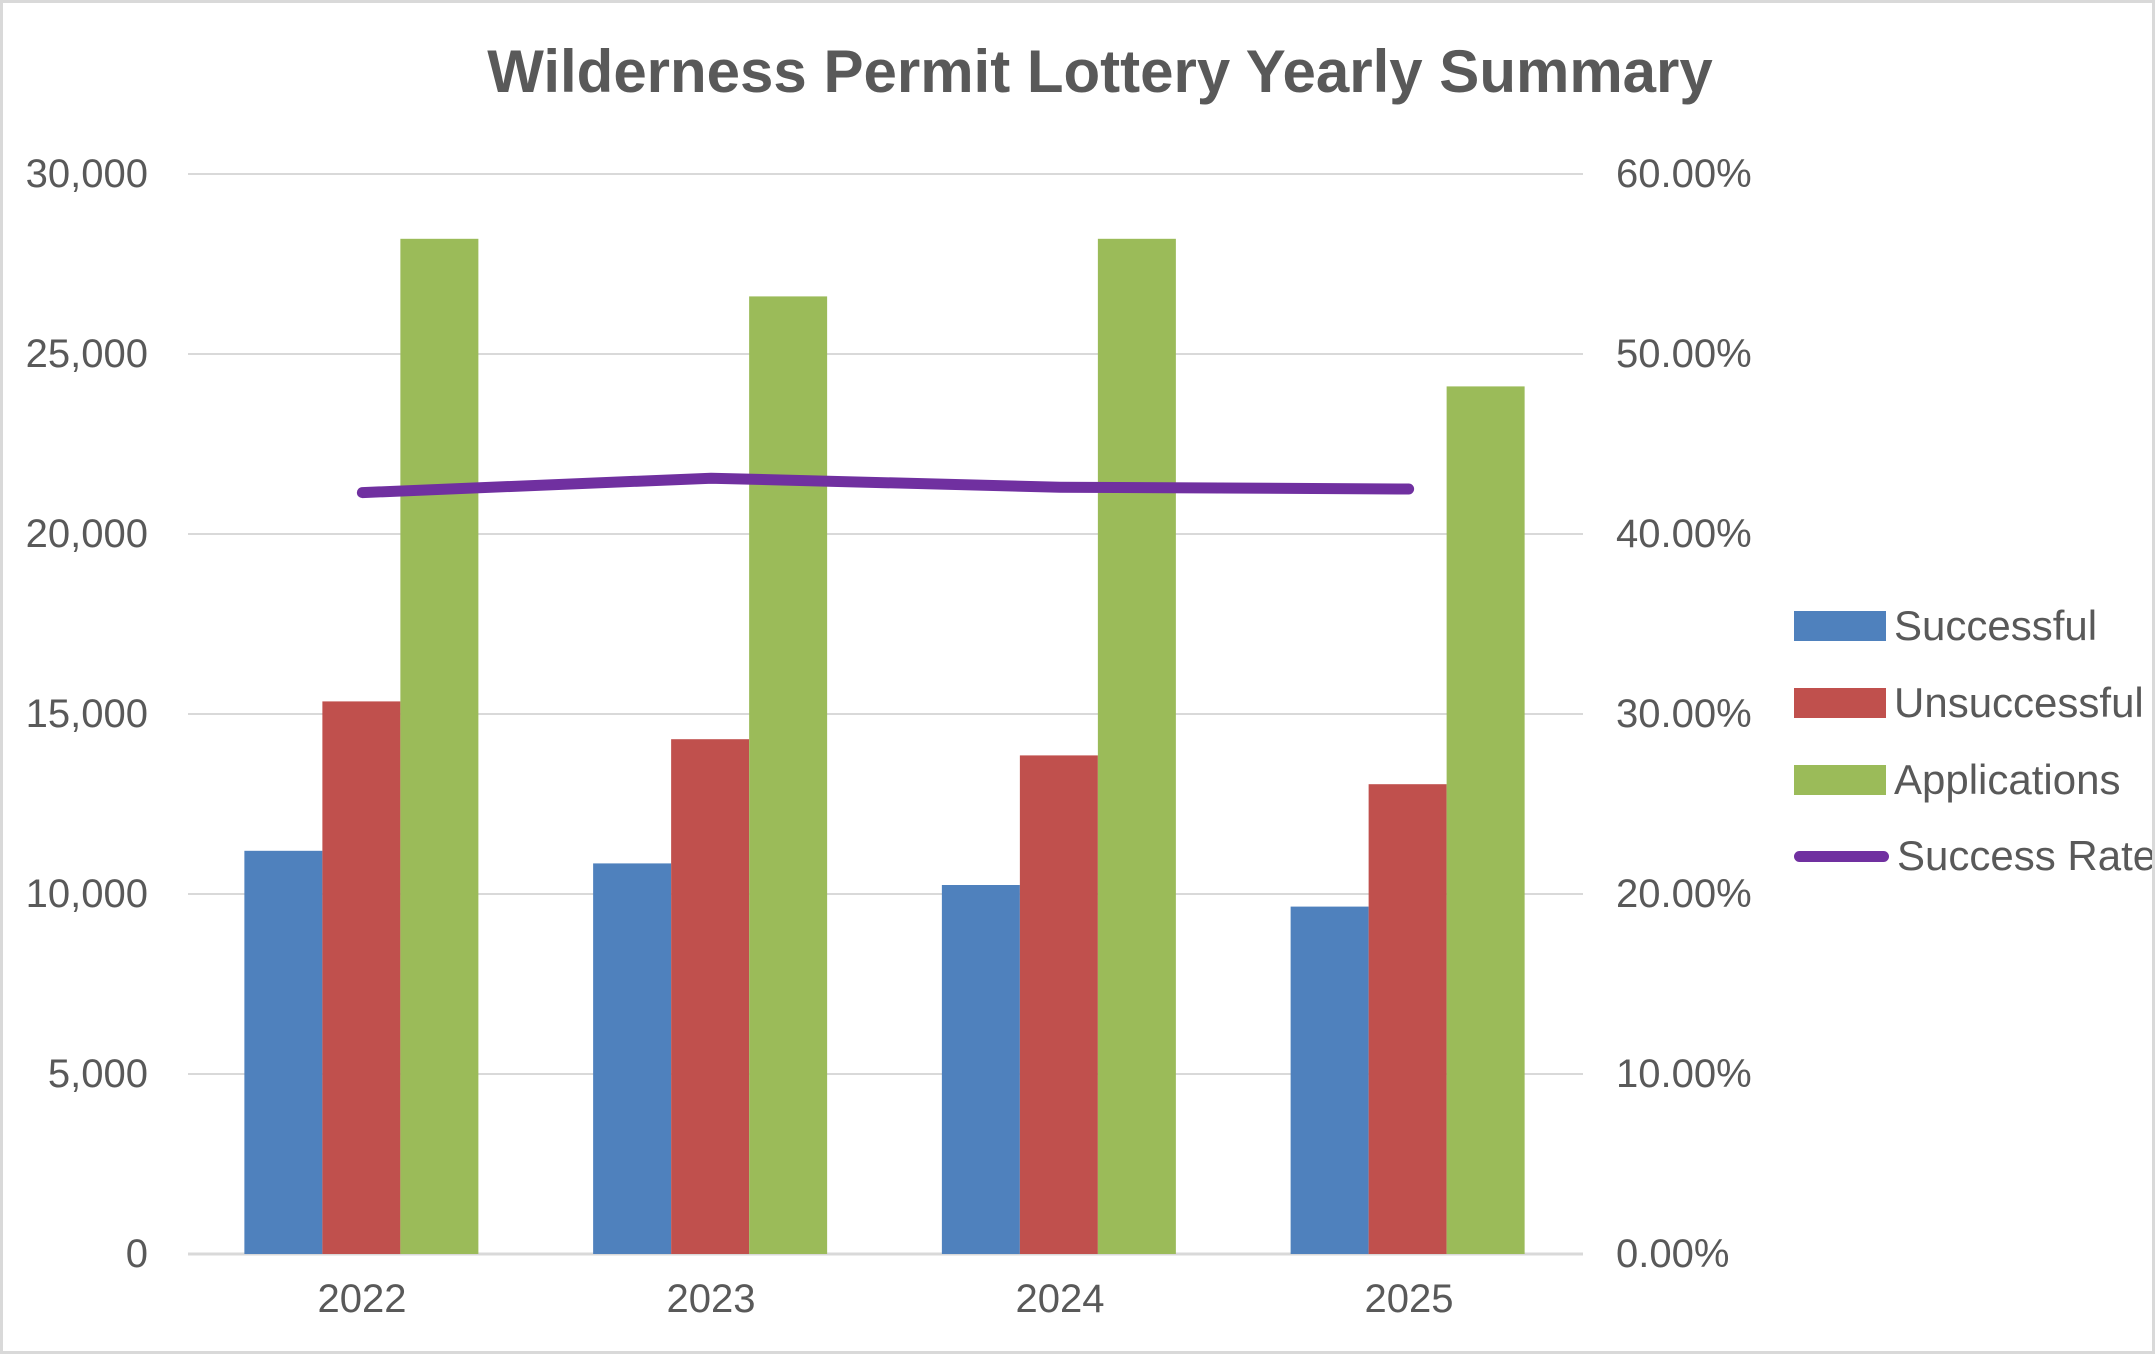 This screenshot has height=1354, width=2155. Describe the element at coordinates (980, 1069) in the screenshot. I see `bar-successful-2024` at that location.